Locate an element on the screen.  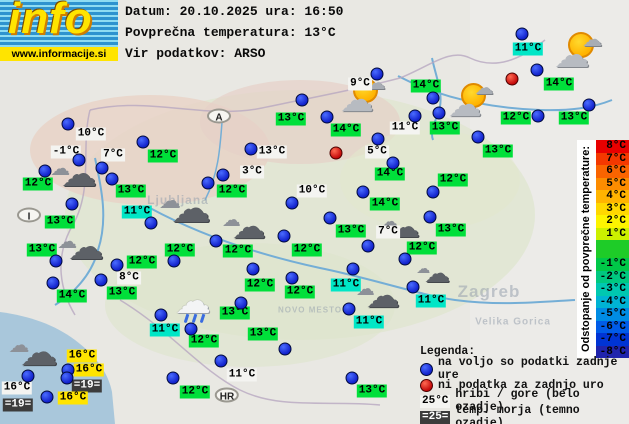
legend-item-label: hribi / gore (belo ozadje) is located at coordinates (517, 401).